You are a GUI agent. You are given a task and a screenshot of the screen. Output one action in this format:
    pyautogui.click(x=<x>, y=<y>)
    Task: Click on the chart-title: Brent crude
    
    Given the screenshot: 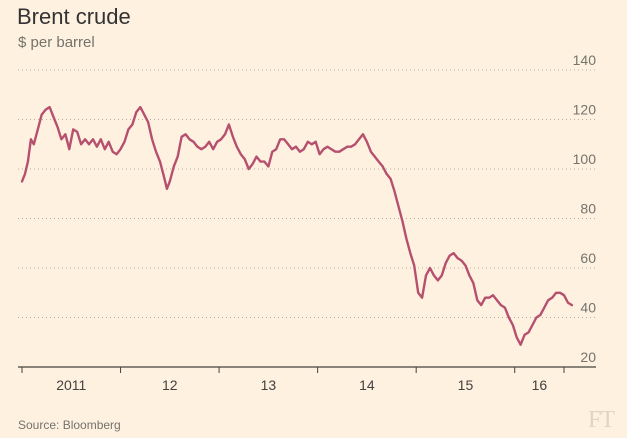 What is the action you would take?
    pyautogui.click(x=74, y=16)
    